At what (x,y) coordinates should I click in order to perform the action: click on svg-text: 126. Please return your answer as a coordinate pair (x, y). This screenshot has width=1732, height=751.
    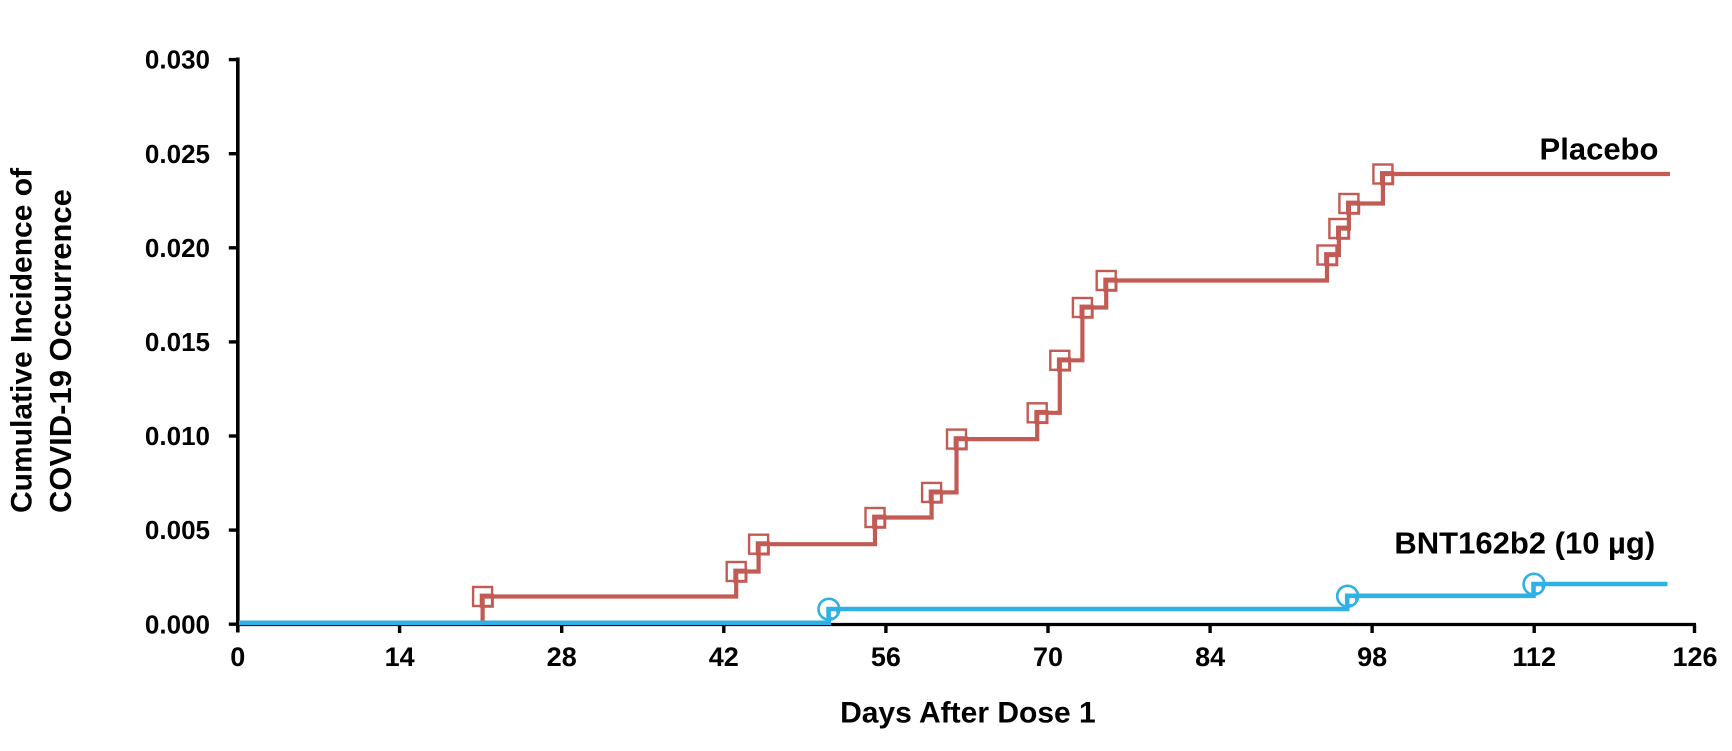
    Looking at the image, I should click on (1694, 657).